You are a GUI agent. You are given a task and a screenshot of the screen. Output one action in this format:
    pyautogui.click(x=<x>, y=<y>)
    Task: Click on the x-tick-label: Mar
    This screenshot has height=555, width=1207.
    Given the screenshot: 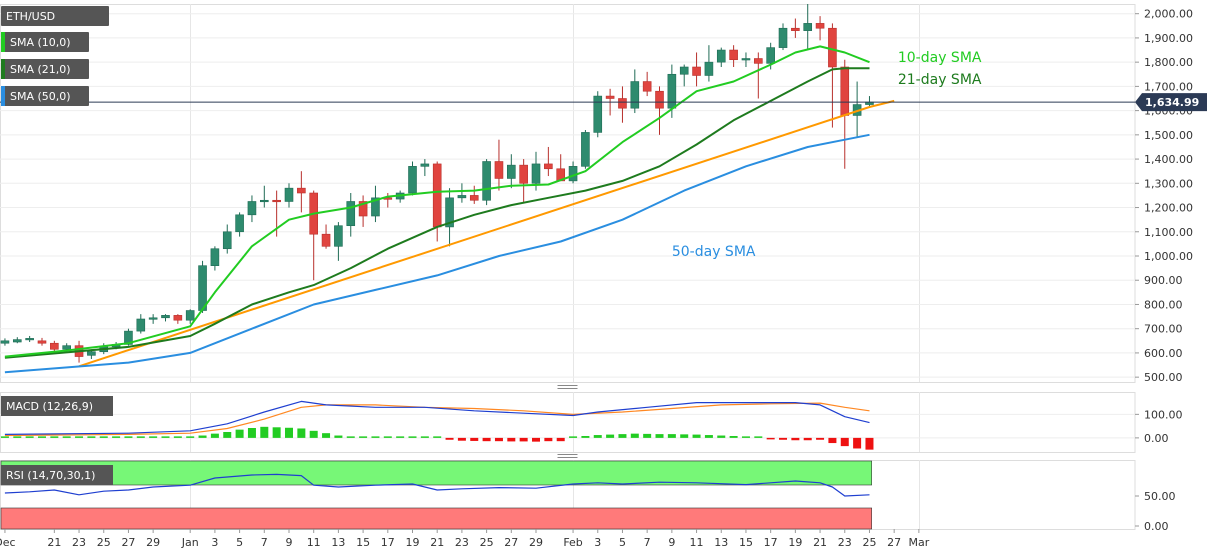 What is the action you would take?
    pyautogui.click(x=918, y=542)
    